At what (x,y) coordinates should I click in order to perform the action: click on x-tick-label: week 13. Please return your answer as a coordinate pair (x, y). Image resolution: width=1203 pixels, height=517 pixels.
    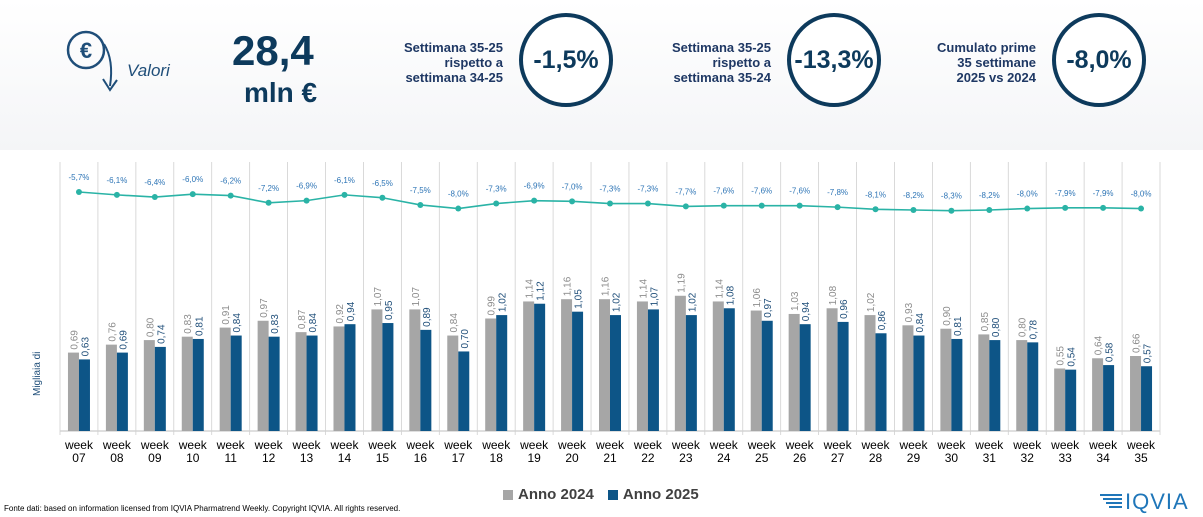
    Looking at the image, I should click on (307, 451).